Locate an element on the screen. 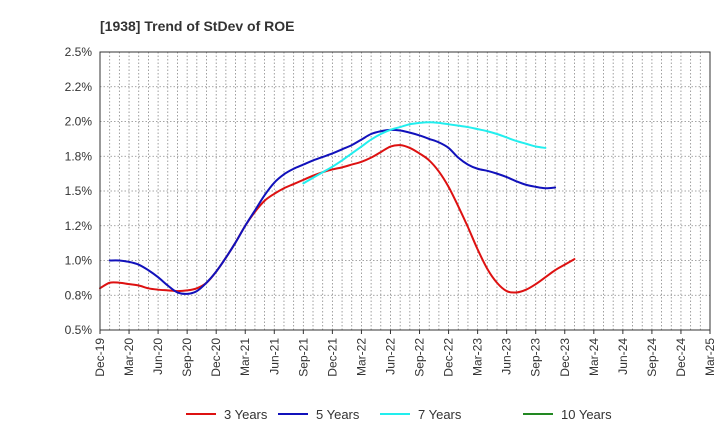 The width and height of the screenshot is (720, 440). y-tick-label: 1.2% is located at coordinates (79, 226).